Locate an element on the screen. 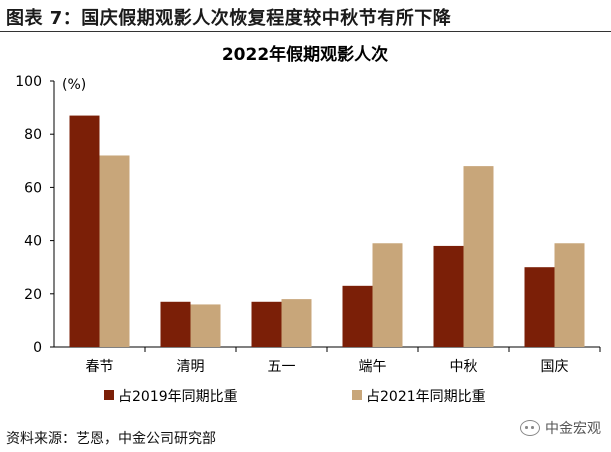  y-tick-label: 80 is located at coordinates (33, 135).